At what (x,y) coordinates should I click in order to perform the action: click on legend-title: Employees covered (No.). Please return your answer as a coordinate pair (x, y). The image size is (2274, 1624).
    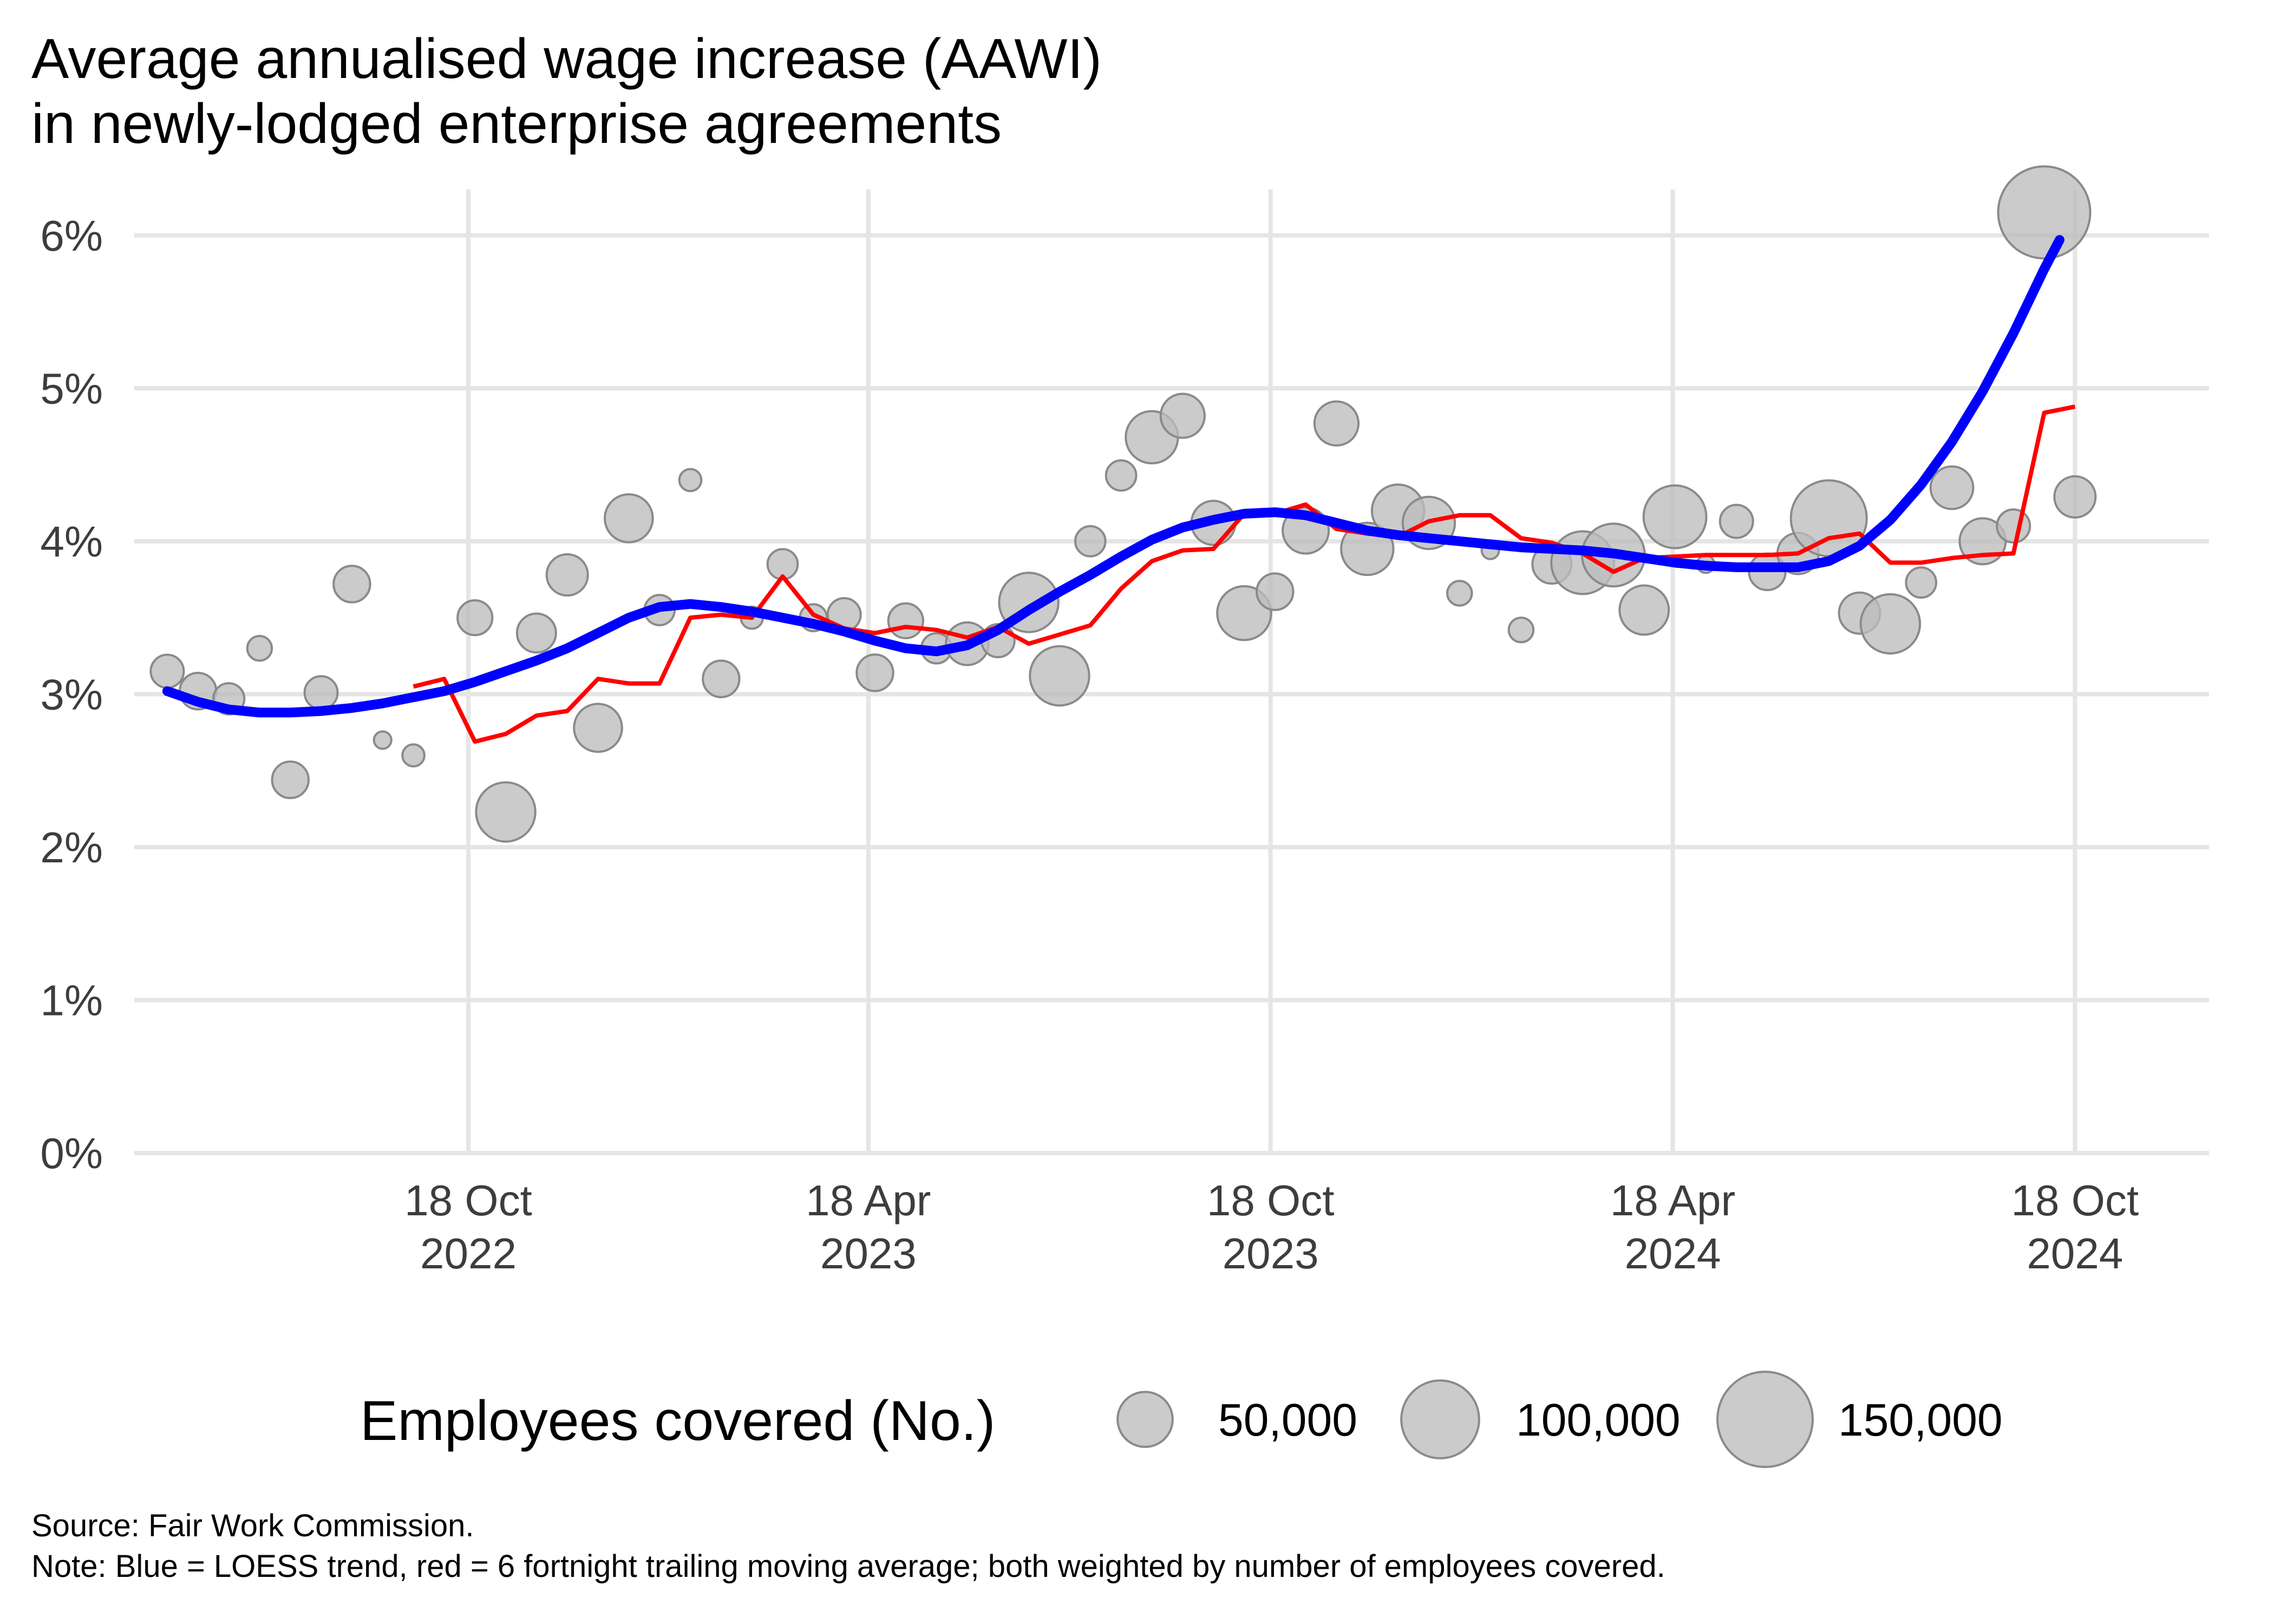
    Looking at the image, I should click on (678, 1421).